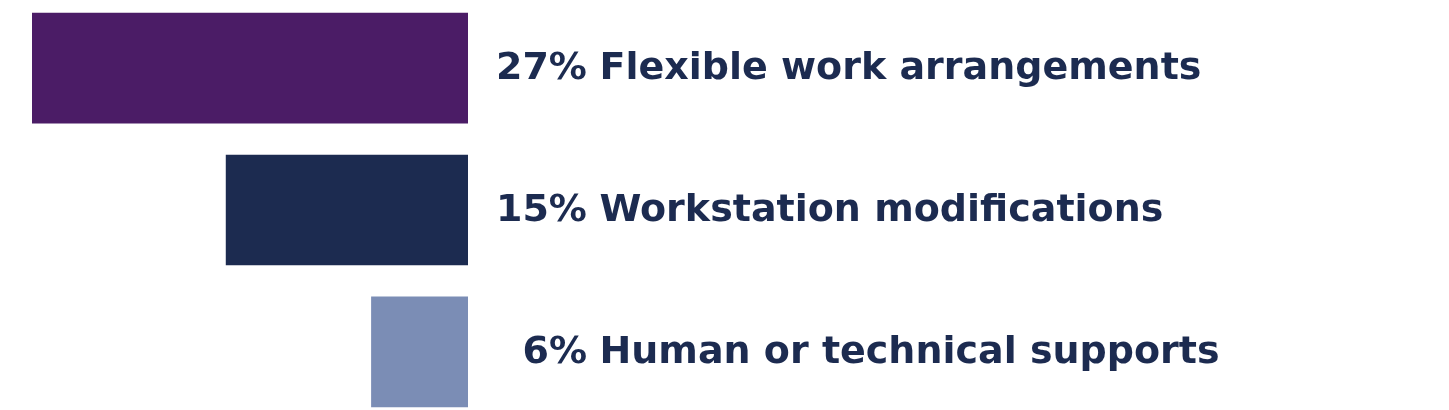 The image size is (1449, 410). What do you see at coordinates (900, 66) in the screenshot?
I see `y-tick-label: Flexible work arrangements` at bounding box center [900, 66].